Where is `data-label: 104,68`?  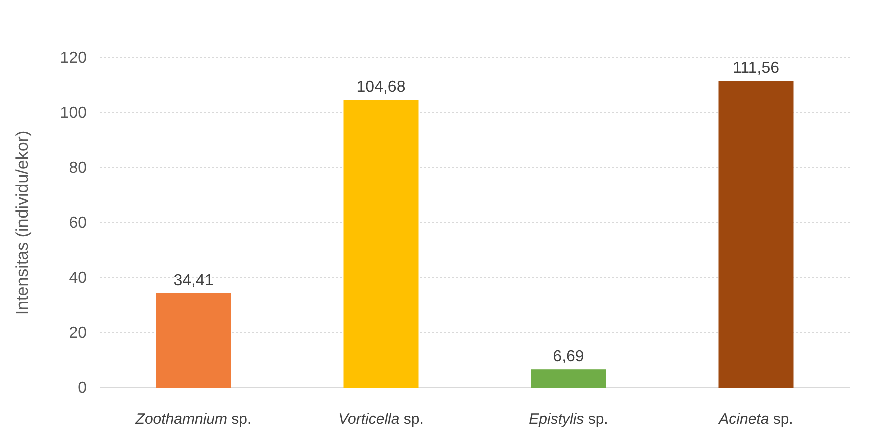
data-label: 104,68 is located at coordinates (381, 87).